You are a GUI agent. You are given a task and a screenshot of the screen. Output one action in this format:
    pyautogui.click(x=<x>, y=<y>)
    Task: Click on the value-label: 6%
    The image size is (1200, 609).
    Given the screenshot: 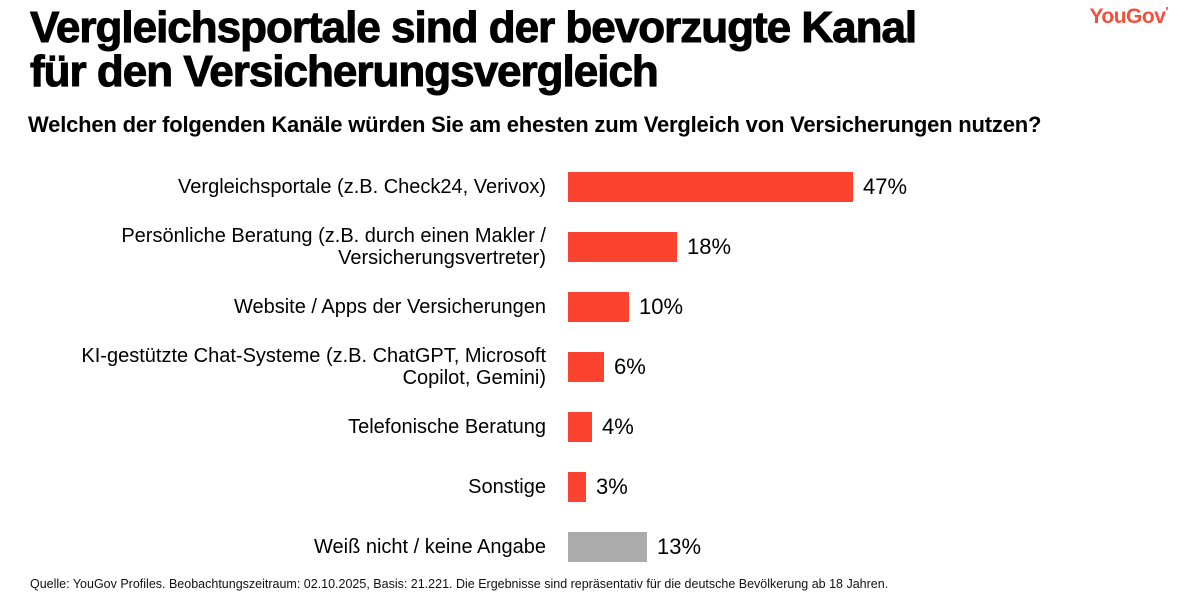 What is the action you would take?
    pyautogui.click(x=630, y=366)
    